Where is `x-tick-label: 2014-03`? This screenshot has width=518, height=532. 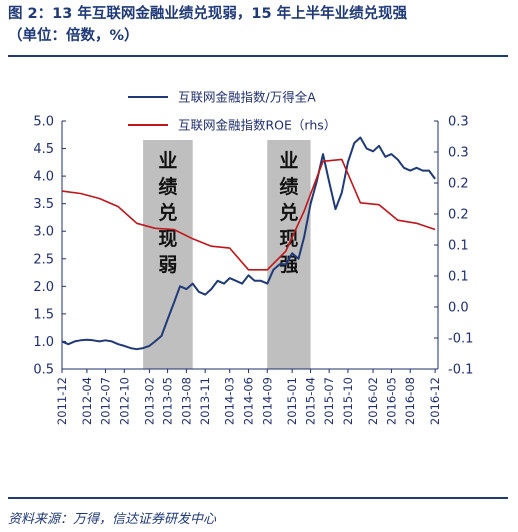 x-tick-label: 2014-03 is located at coordinates (230, 401).